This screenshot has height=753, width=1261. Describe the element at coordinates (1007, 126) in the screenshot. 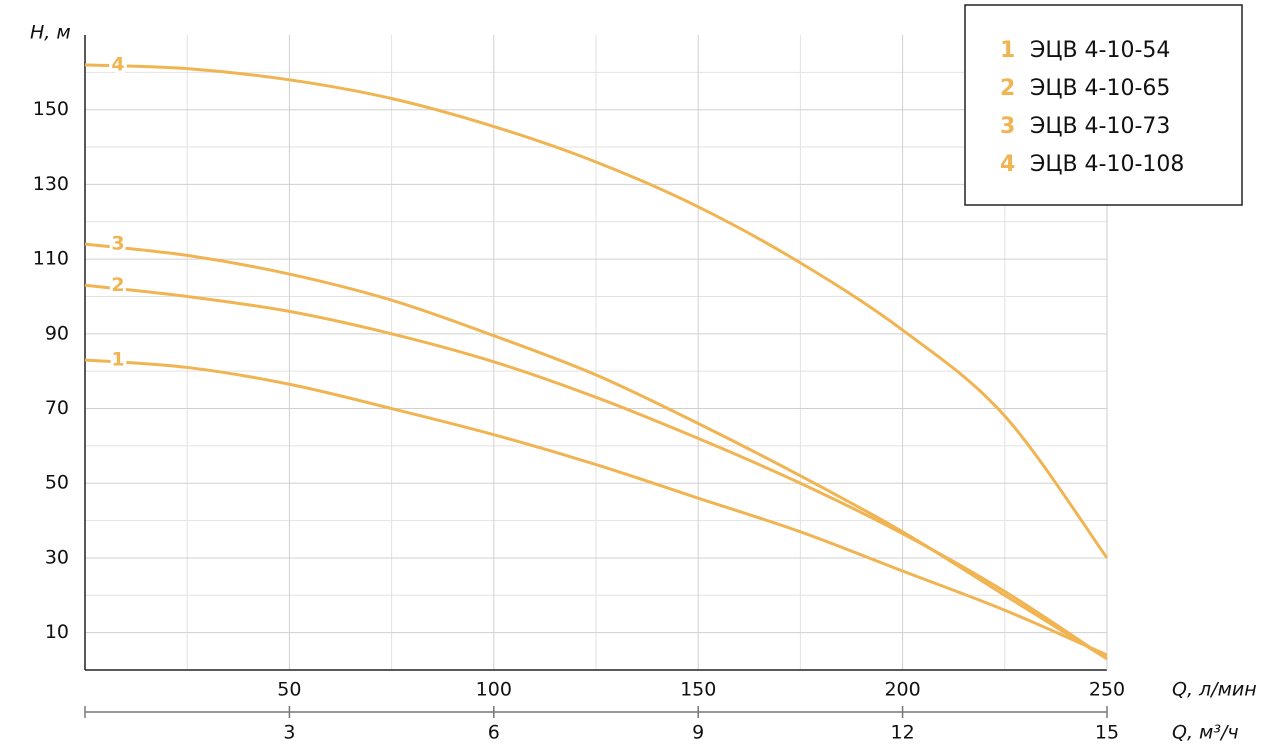

I see `legend-number: 3` at that location.